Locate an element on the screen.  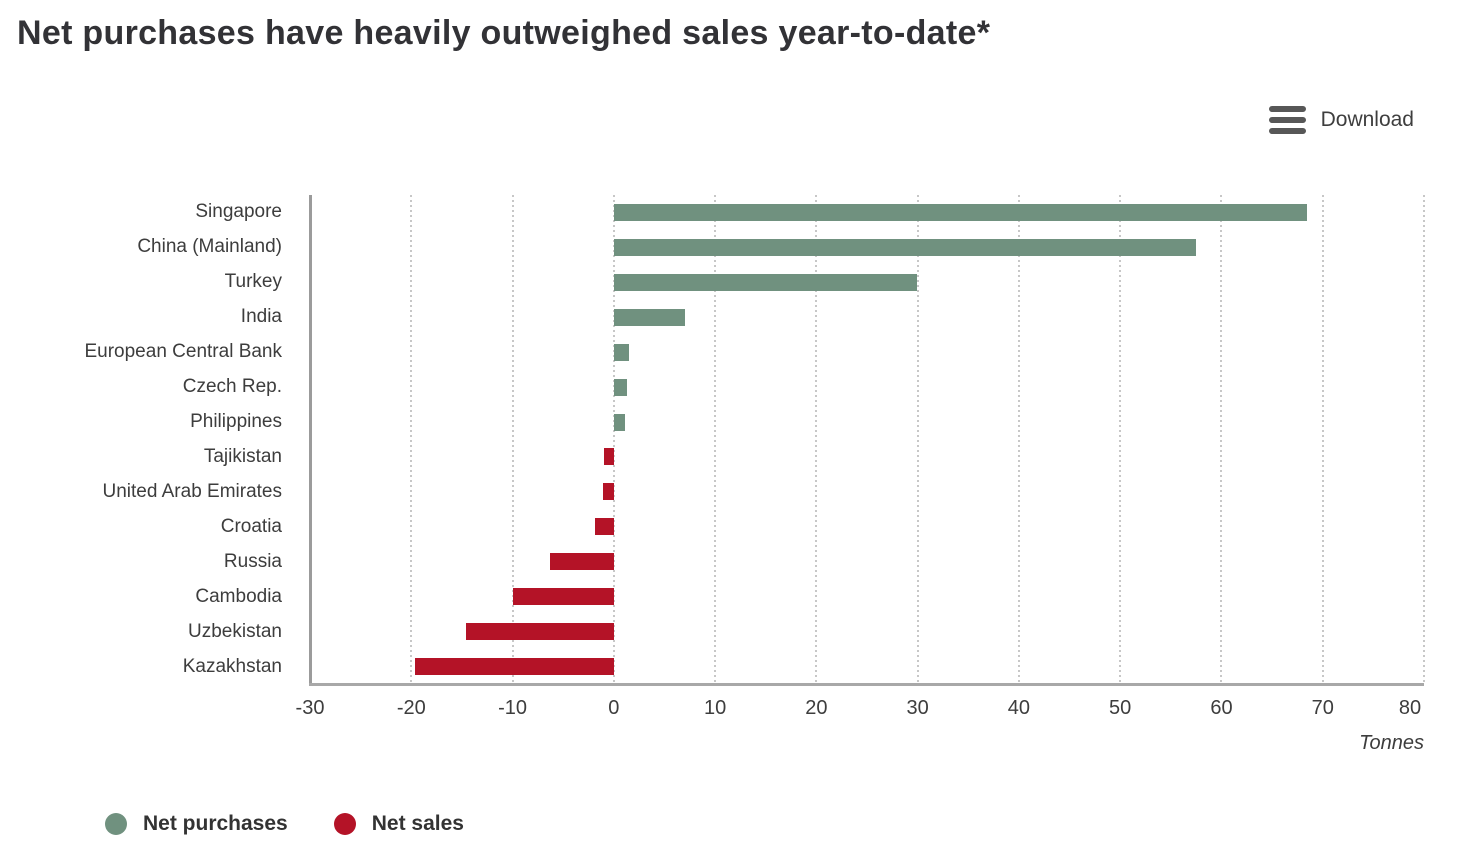
x-tick-label-60: 60 is located at coordinates (1221, 708).